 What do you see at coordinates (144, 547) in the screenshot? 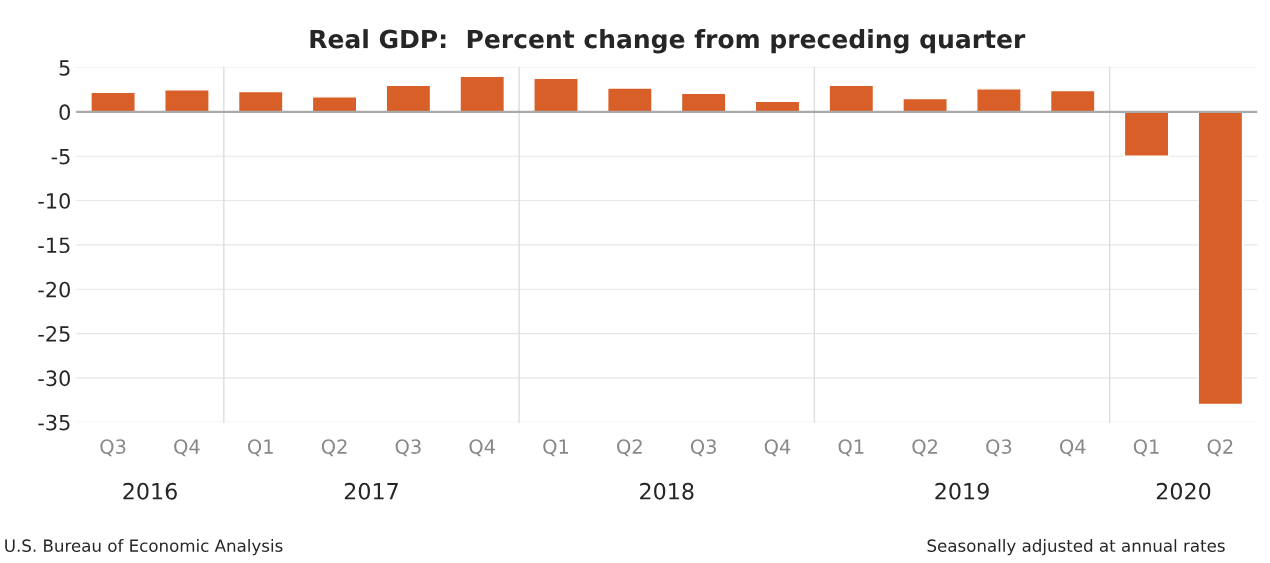
I see `text: U.S. Bureau of Economic Analysis` at bounding box center [144, 547].